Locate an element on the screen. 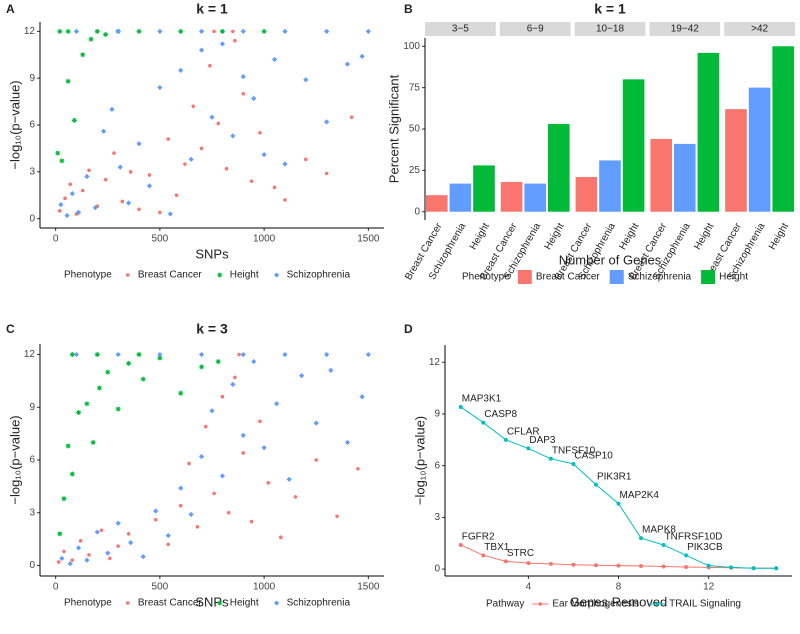 The image size is (800, 634). legend: Pathway Ear Morphogenesis TRAIL Signaling is located at coordinates (613, 604).